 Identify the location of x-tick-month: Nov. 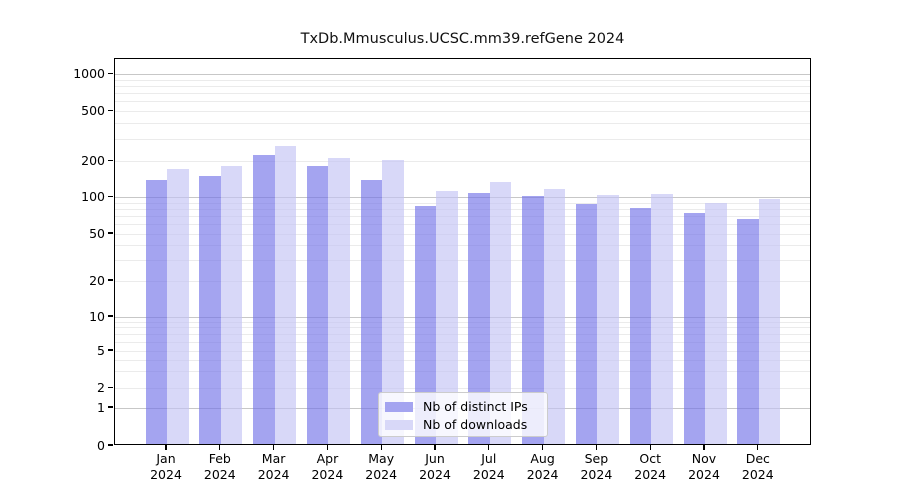
(704, 458).